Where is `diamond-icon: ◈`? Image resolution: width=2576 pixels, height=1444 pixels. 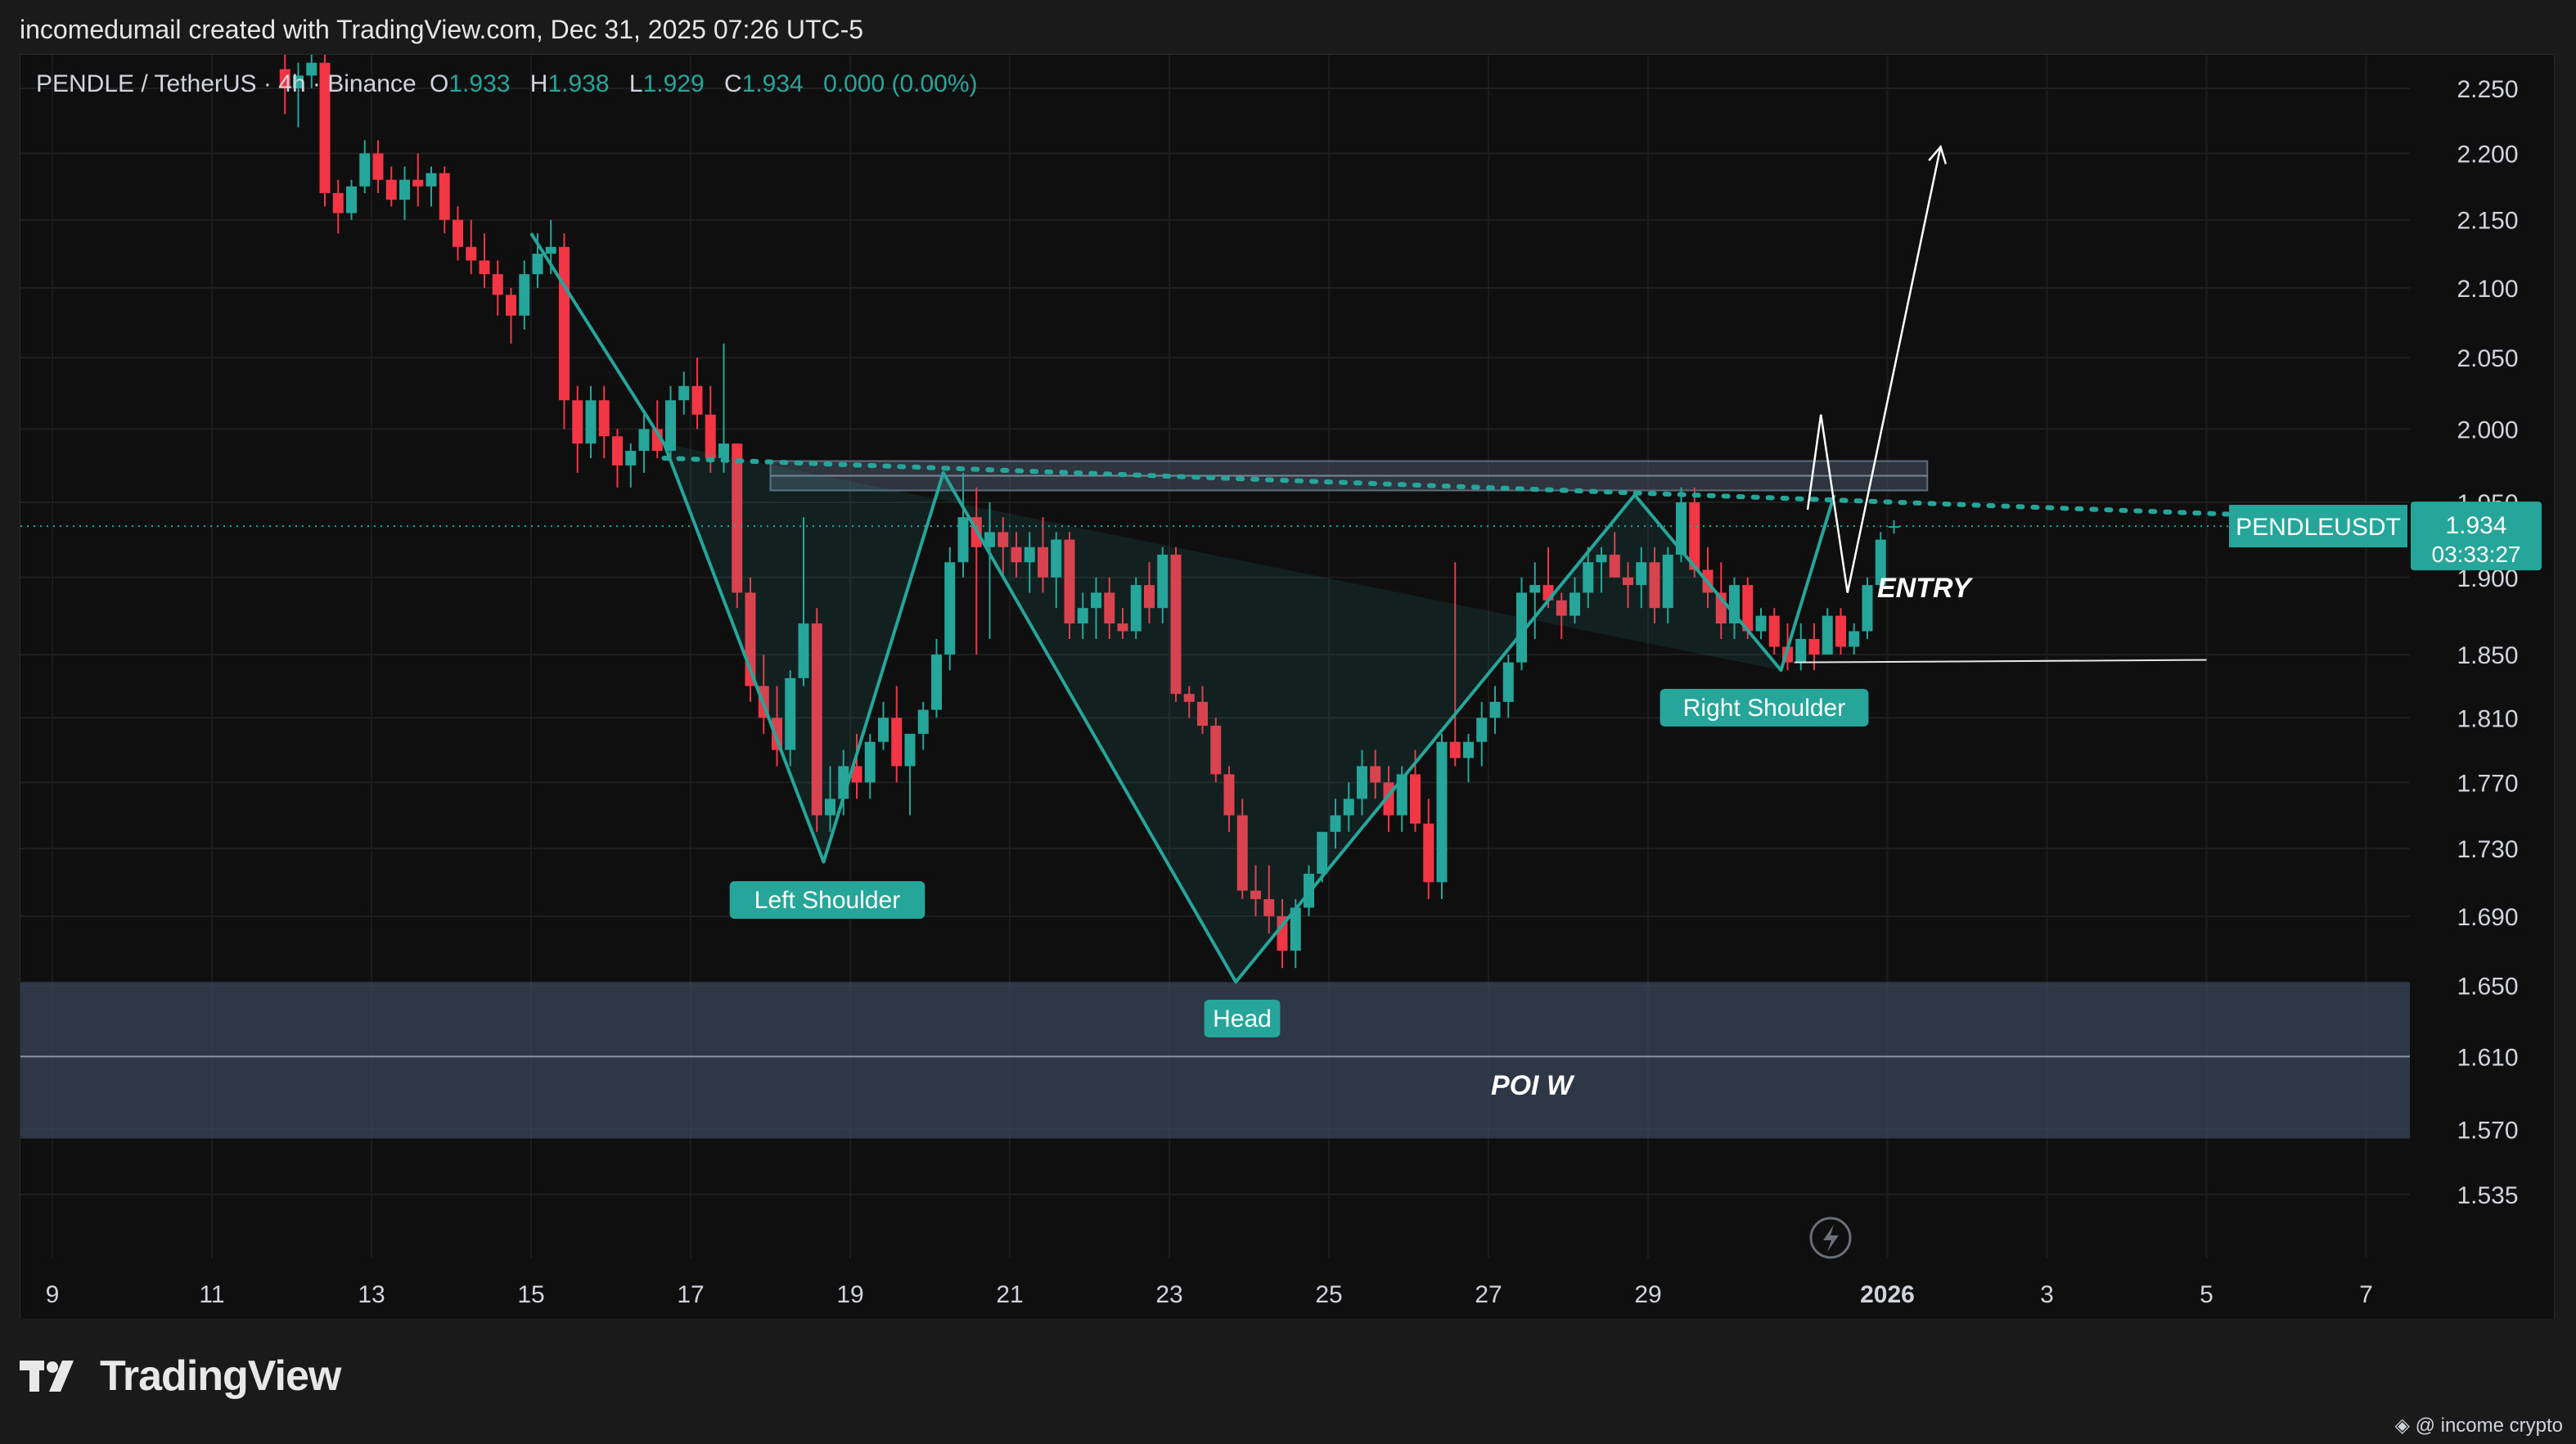
diamond-icon: ◈ is located at coordinates (2405, 1426).